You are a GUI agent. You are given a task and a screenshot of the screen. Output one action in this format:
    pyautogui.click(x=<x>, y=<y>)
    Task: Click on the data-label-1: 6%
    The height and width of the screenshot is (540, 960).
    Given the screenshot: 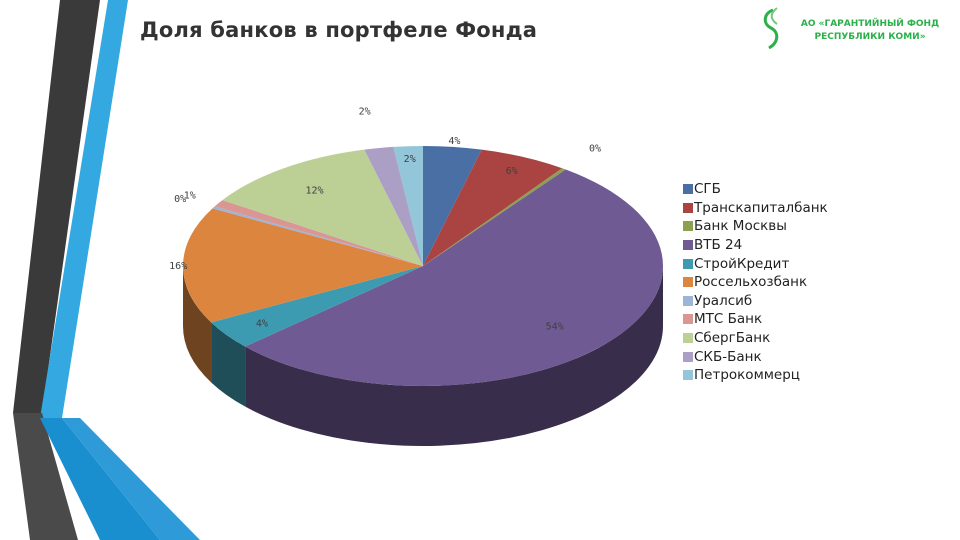 What is the action you would take?
    pyautogui.click(x=512, y=171)
    